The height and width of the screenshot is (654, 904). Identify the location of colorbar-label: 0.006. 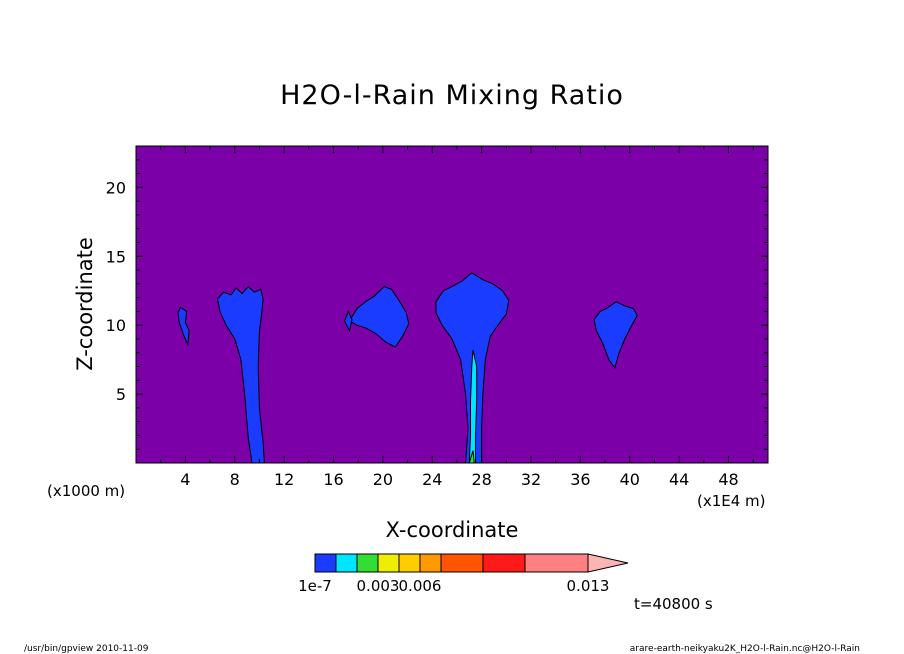
(420, 586).